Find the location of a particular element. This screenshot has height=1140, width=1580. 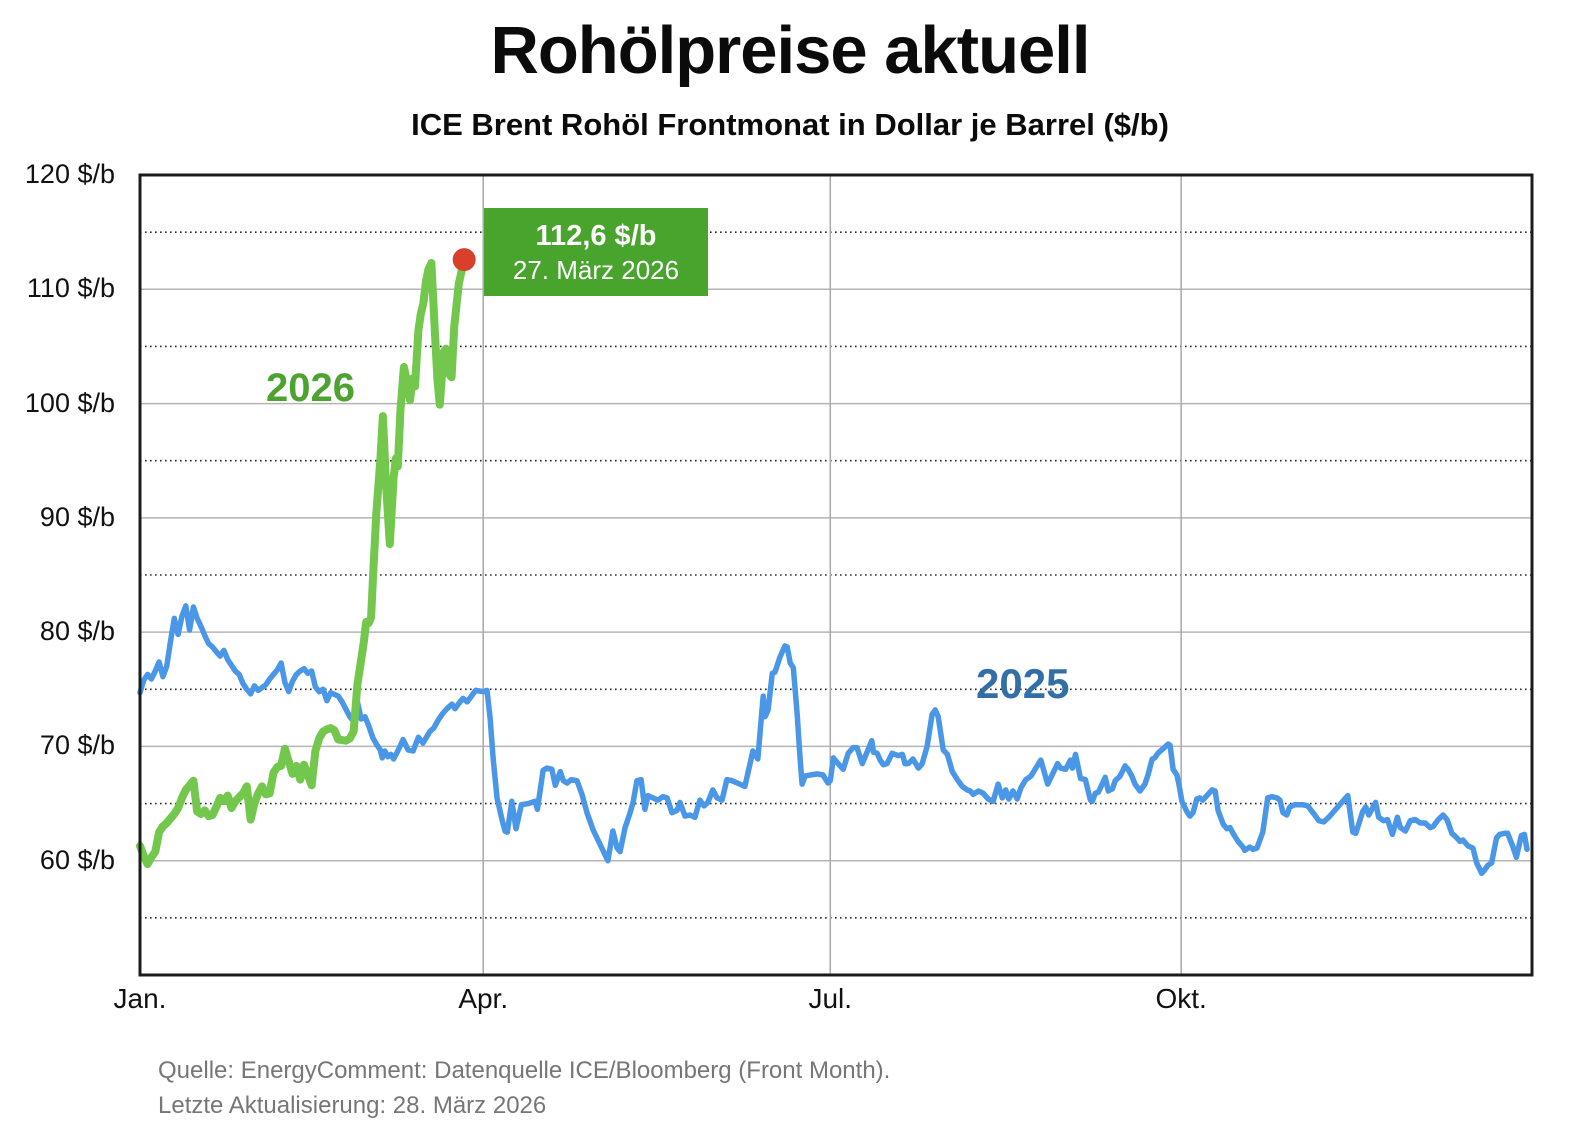

x-axis-tick-label: Jan. is located at coordinates (140, 998).